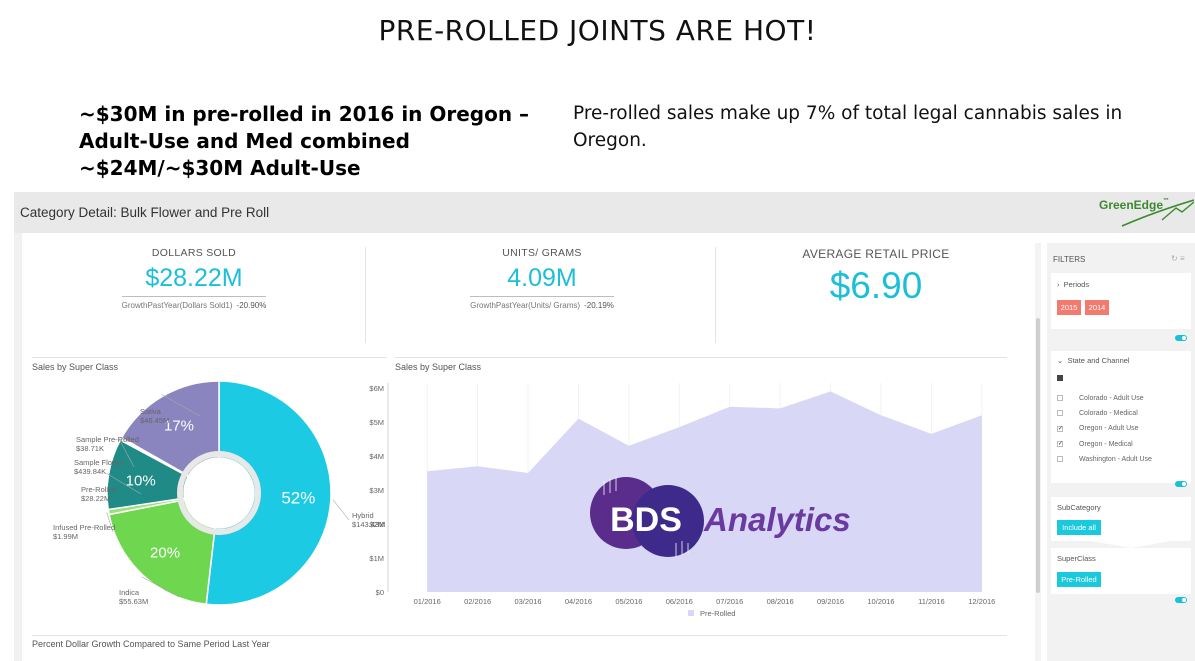 The width and height of the screenshot is (1195, 661). I want to click on select-all-check-icon, so click(1060, 378).